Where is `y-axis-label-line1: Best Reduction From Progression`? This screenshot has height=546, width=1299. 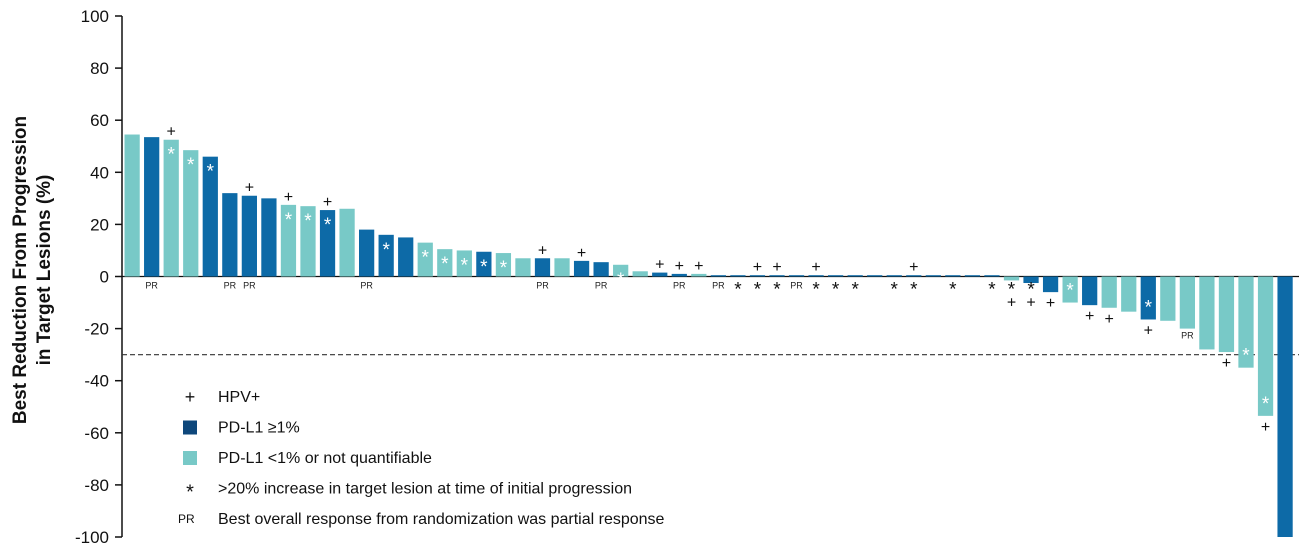 y-axis-label-line1: Best Reduction From Progression is located at coordinates (20, 270).